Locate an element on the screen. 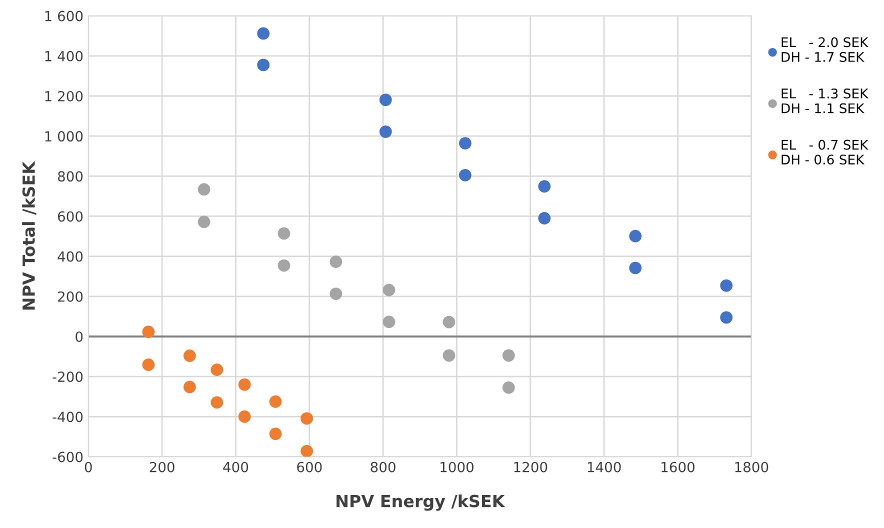 The image size is (884, 528). y-axis-title: NPV Total /kSEK is located at coordinates (29, 235).